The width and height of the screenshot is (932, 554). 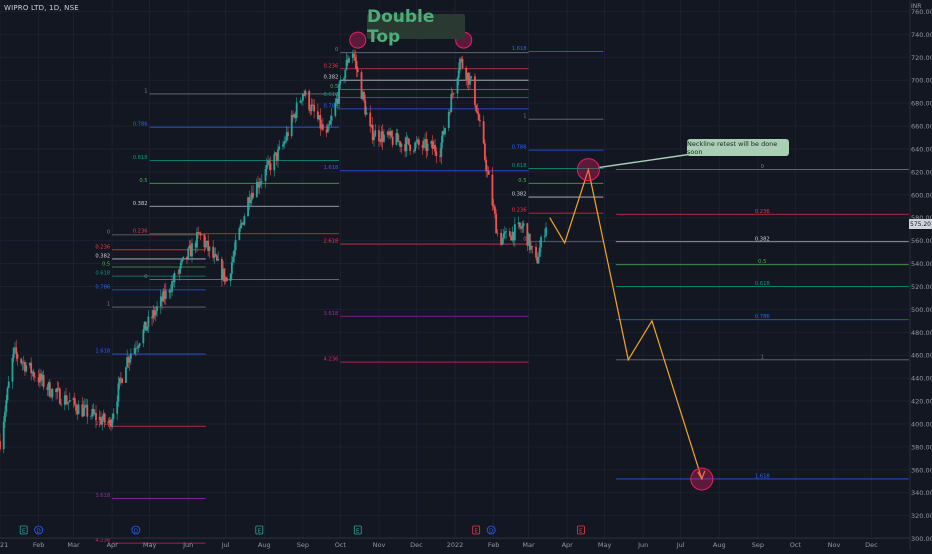 I want to click on y-tick-label: 460.00, so click(x=921, y=356).